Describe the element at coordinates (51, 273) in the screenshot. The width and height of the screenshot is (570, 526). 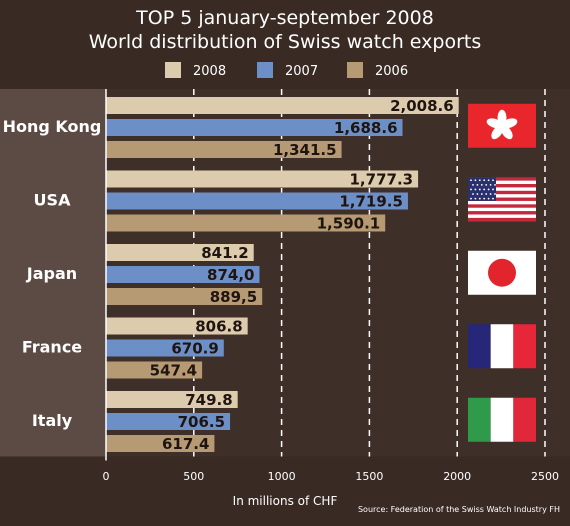
I see `category-label: Japan` at that location.